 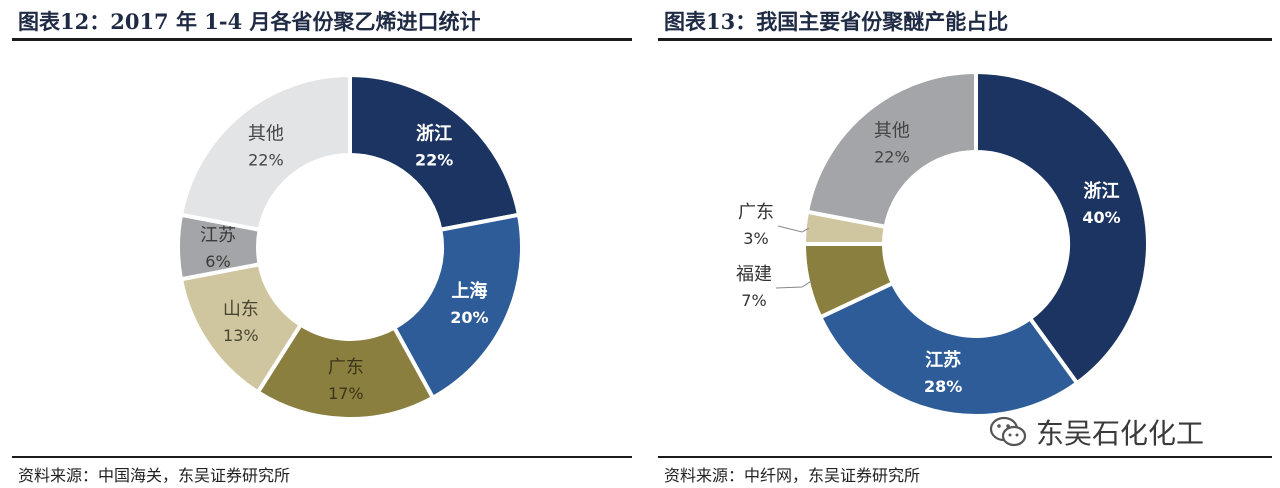 I want to click on slice-value-label: 20%, so click(x=469, y=317).